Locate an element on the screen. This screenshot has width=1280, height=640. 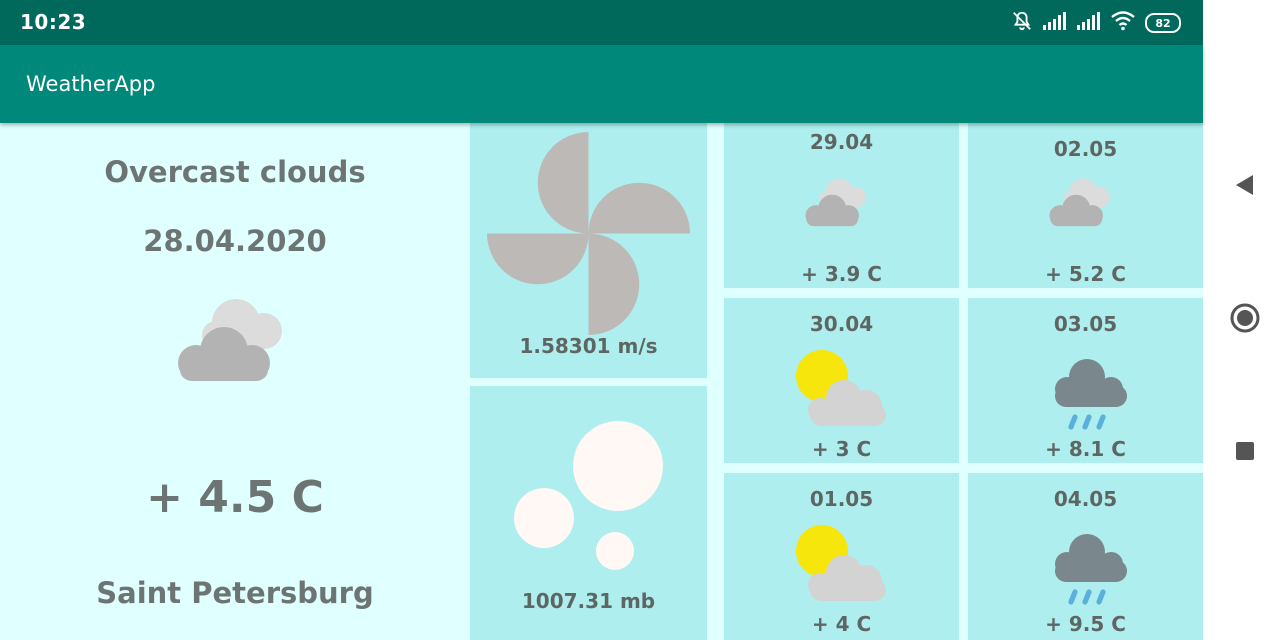
home-button is located at coordinates (1245, 320).